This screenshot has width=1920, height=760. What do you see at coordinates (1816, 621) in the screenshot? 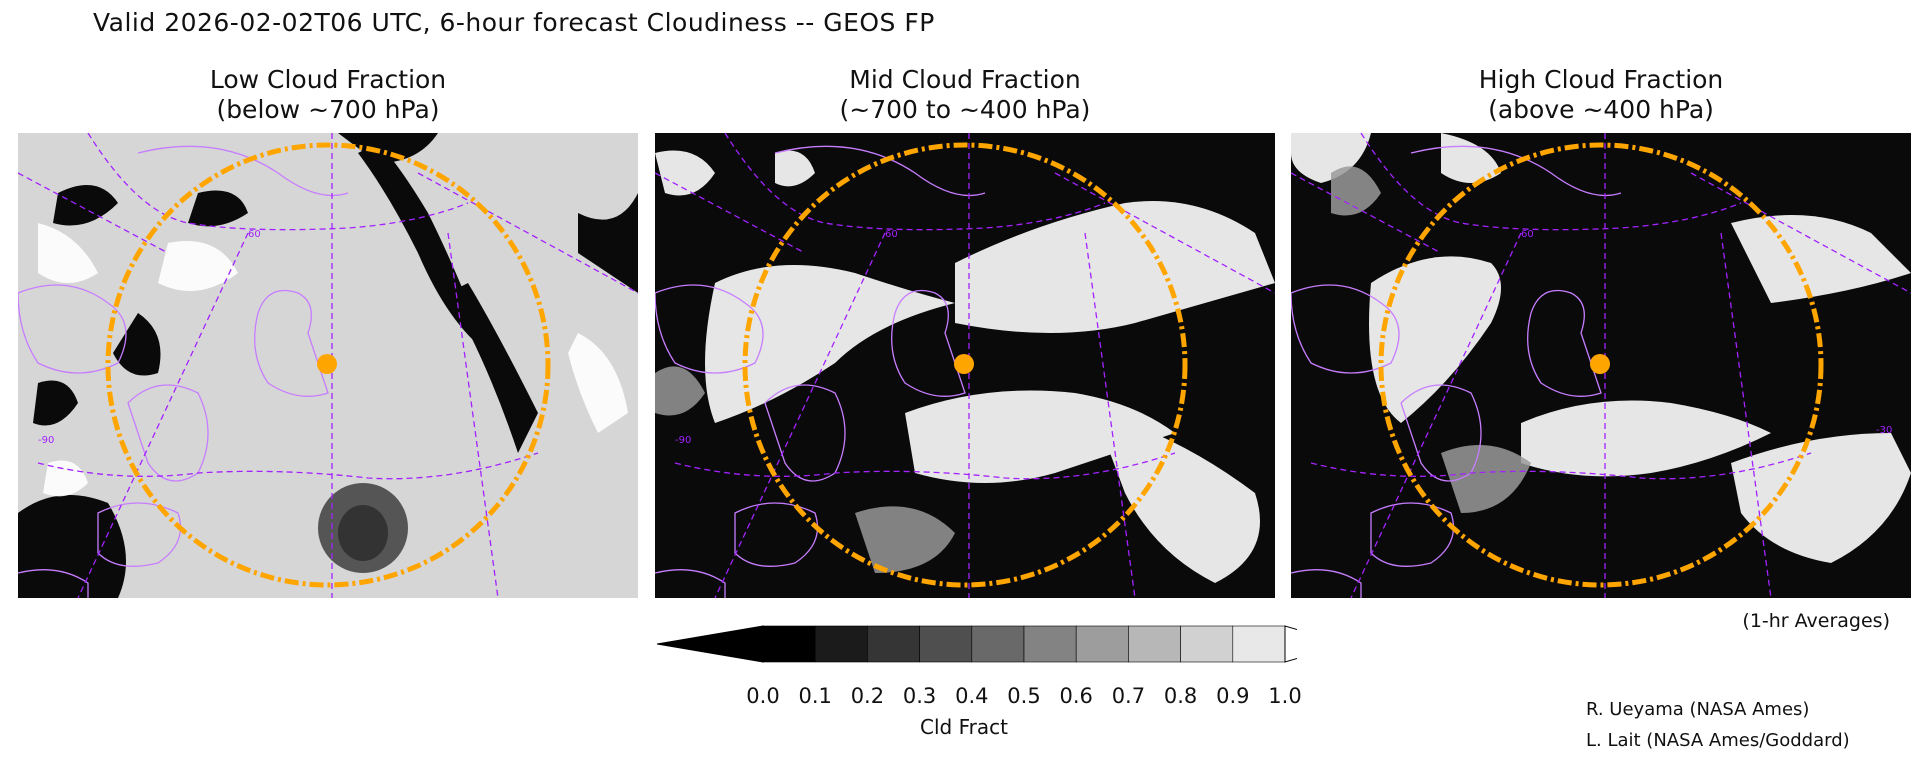
I see `averages-note: (1-hr Averages)` at bounding box center [1816, 621].